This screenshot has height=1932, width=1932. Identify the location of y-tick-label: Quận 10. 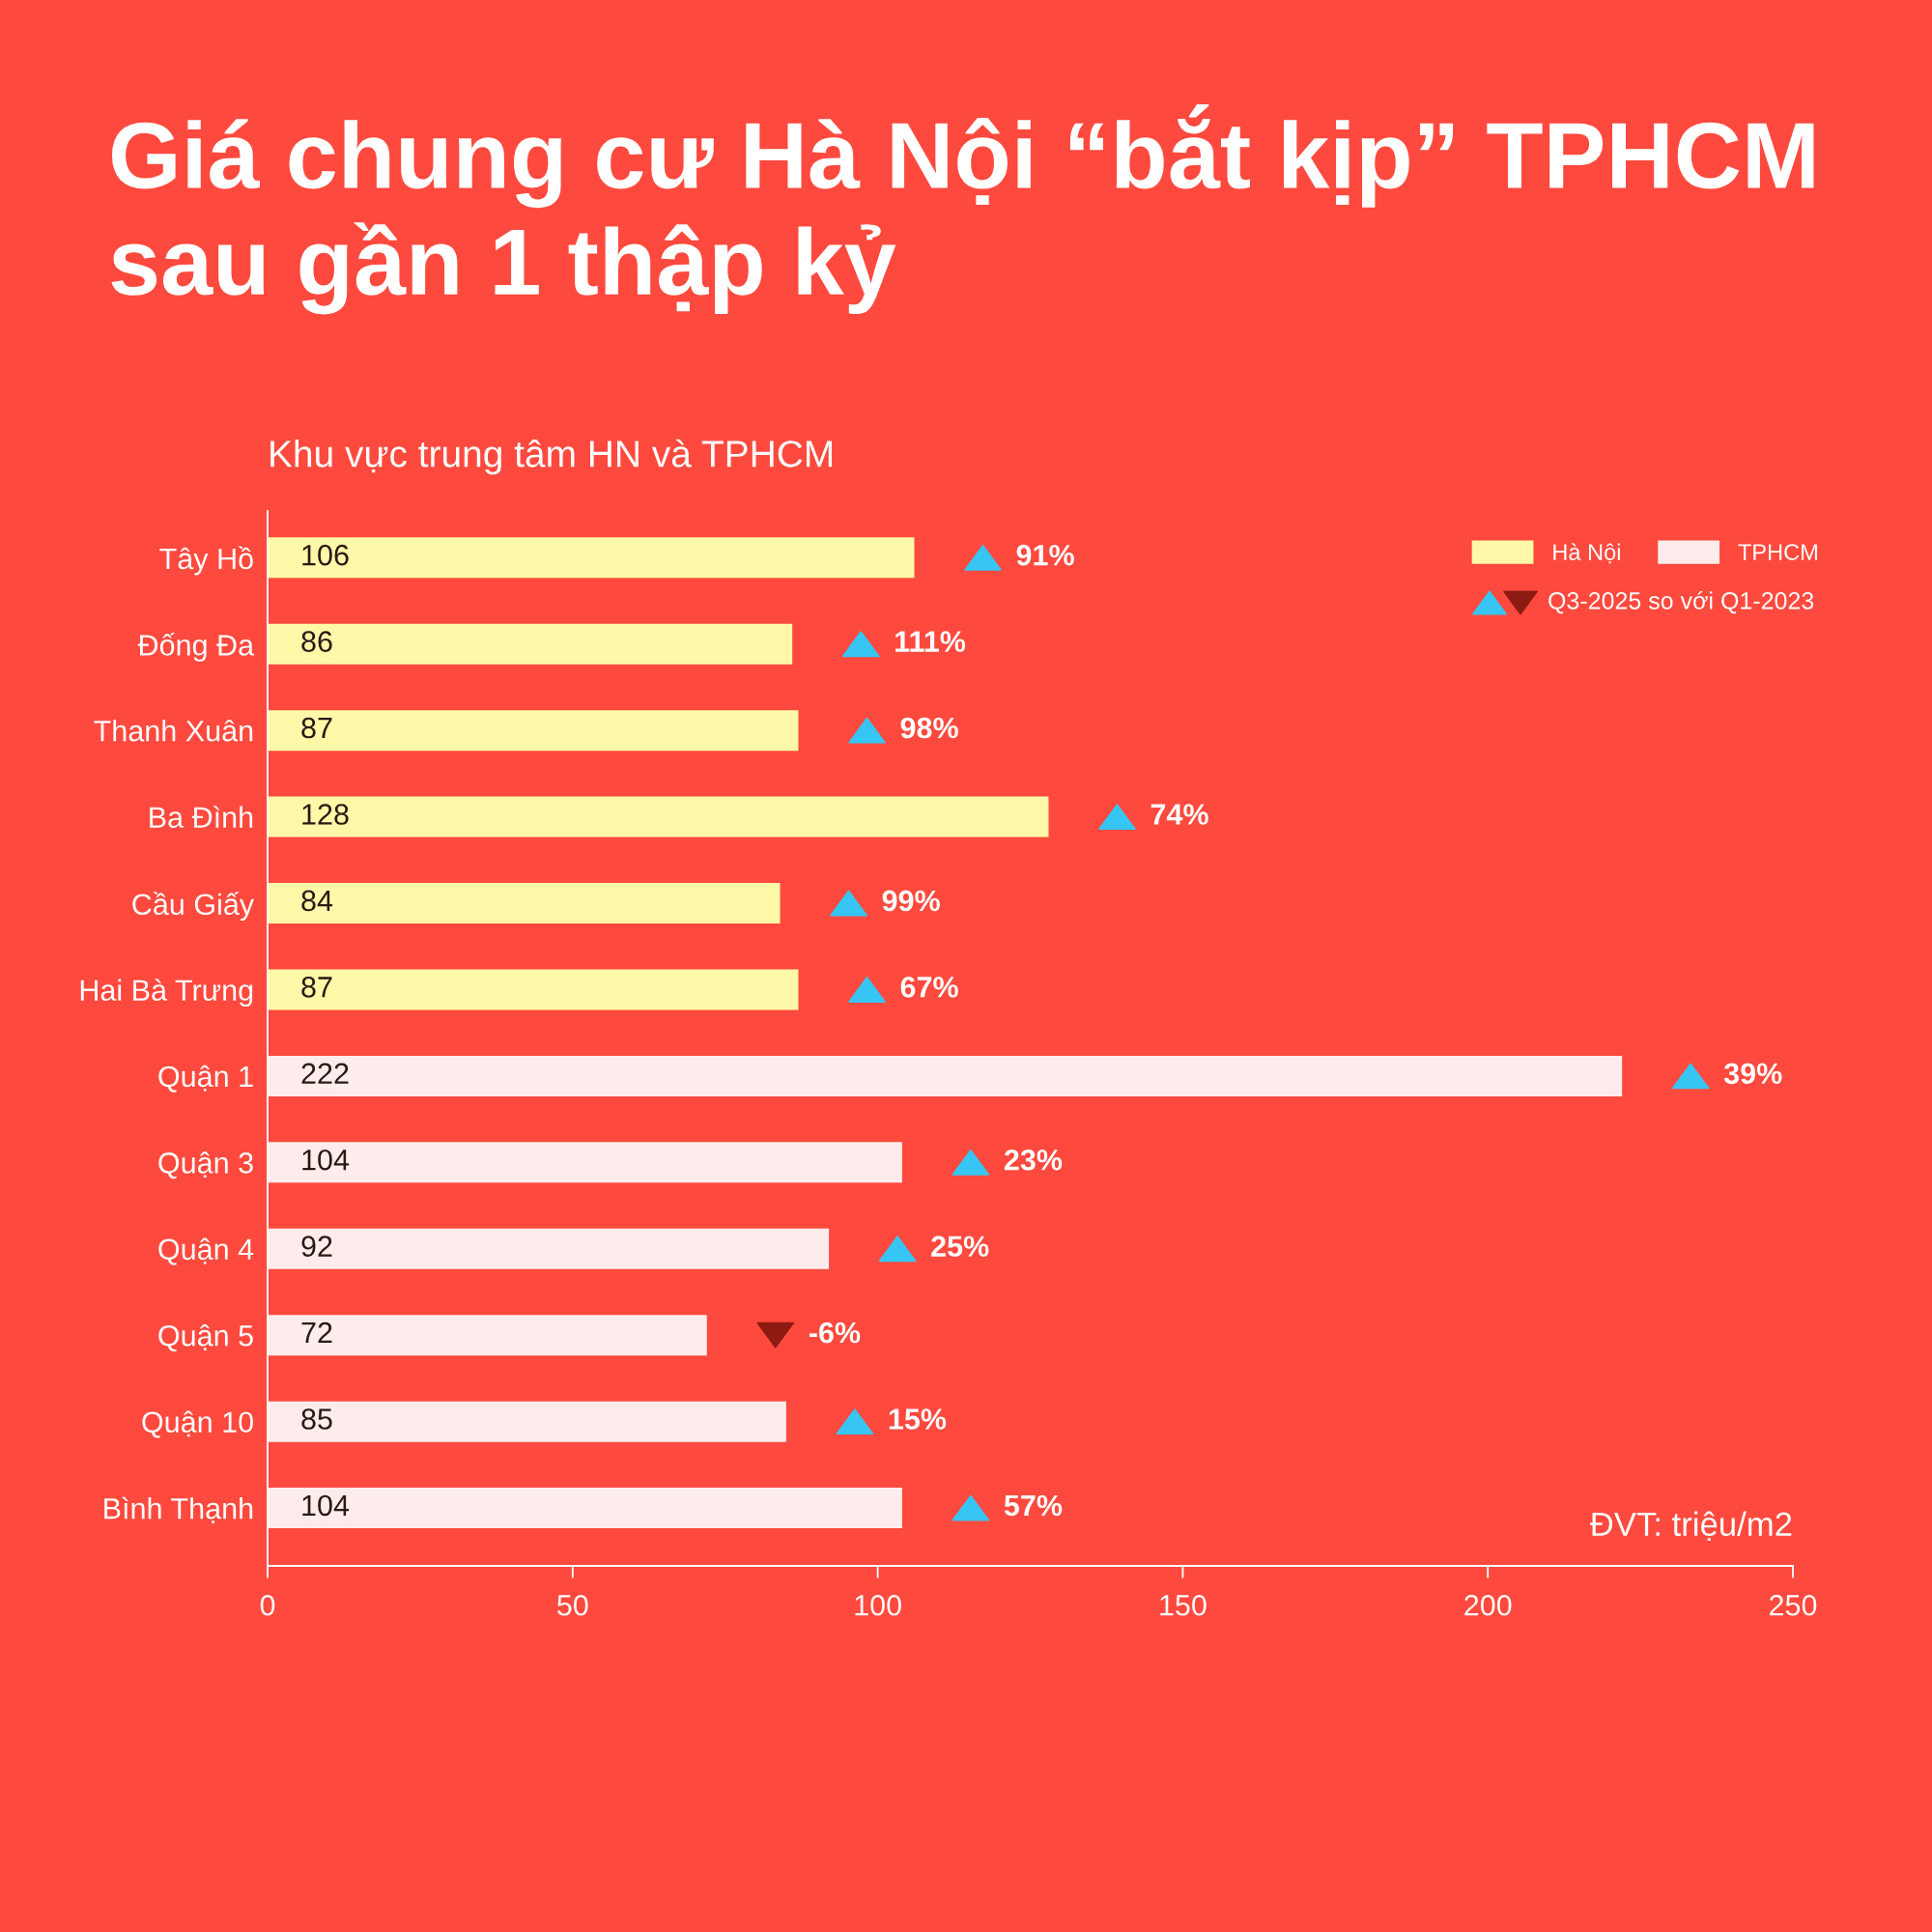
(197, 1424).